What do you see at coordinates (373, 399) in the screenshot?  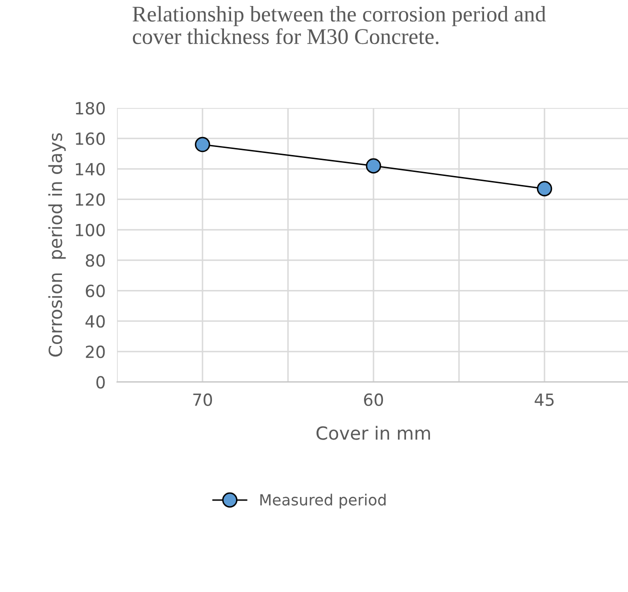 I see `x-tick-label: 60` at bounding box center [373, 399].